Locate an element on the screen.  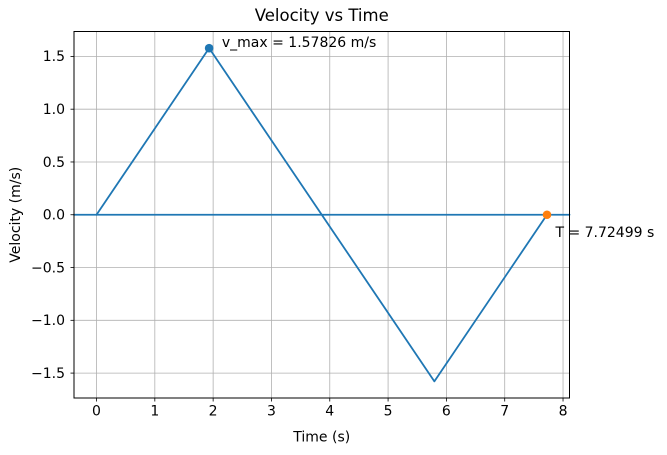
x-tick-label: 7 is located at coordinates (504, 412).